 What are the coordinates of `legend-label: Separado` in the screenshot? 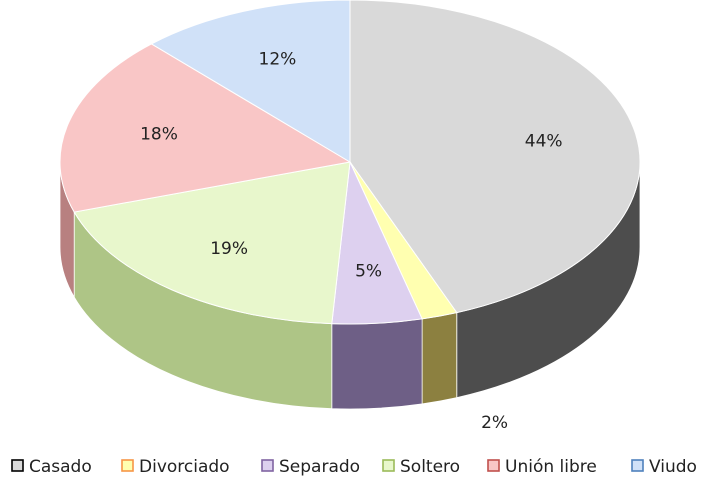 It's located at (319, 467).